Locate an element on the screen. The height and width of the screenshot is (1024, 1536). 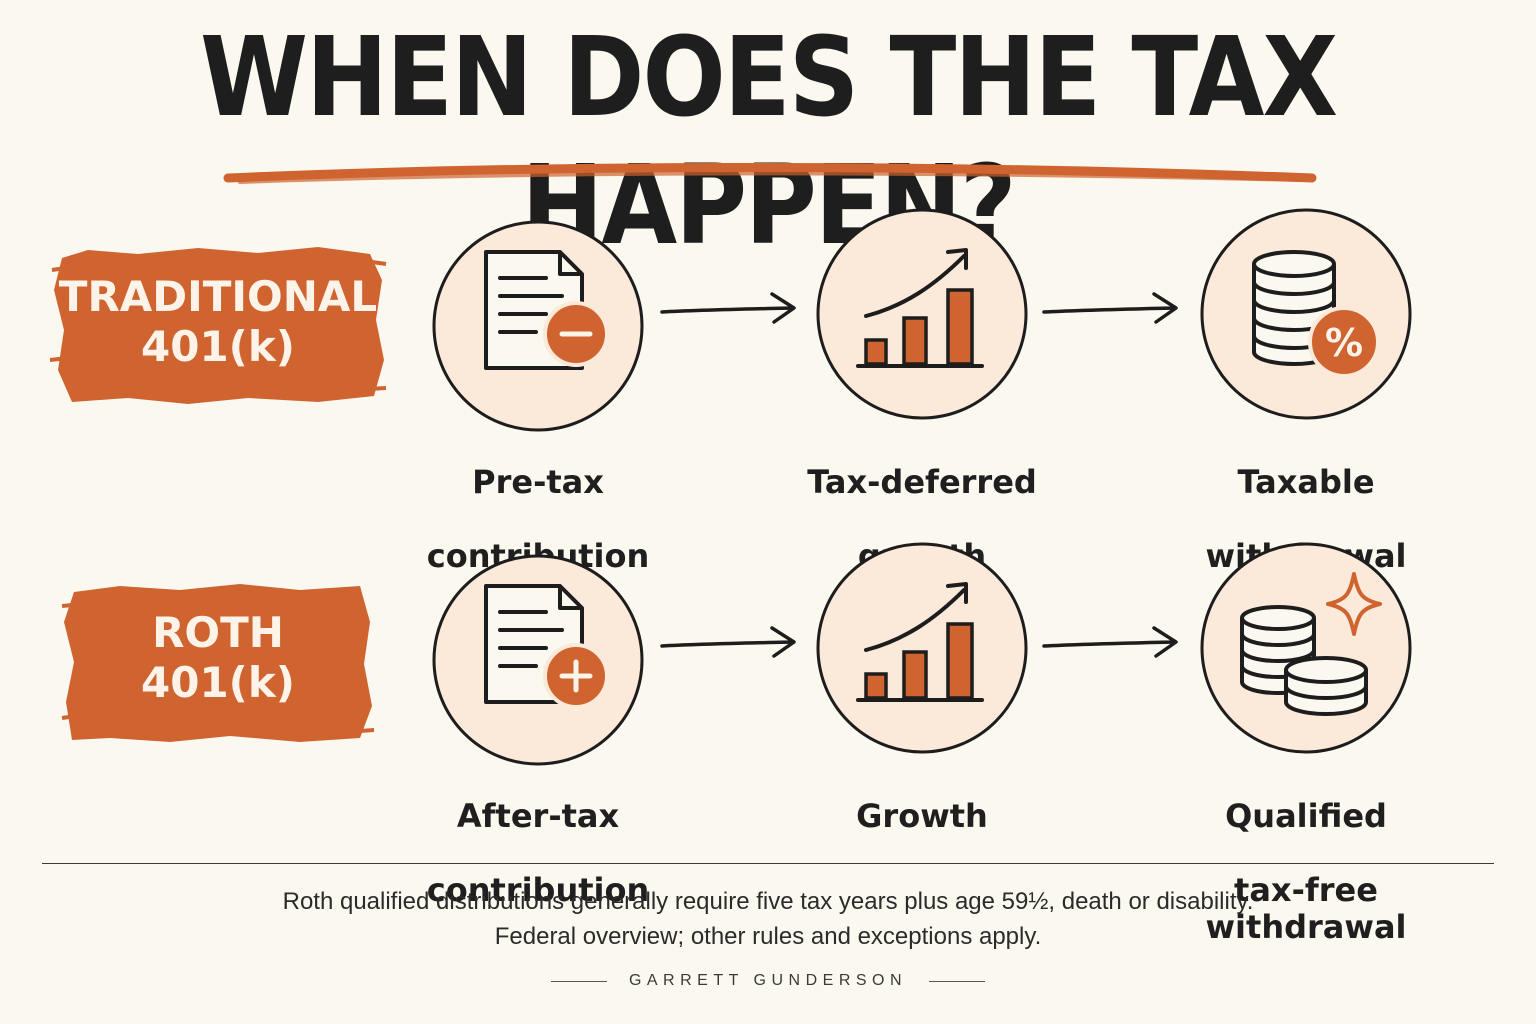
row-label-roth: ROTH 401(k) is located at coordinates (218, 658).